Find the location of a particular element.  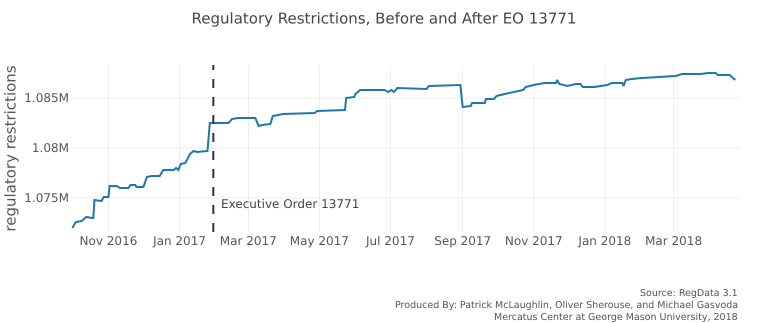

x-tick-label: Jan 2017 is located at coordinates (179, 241).